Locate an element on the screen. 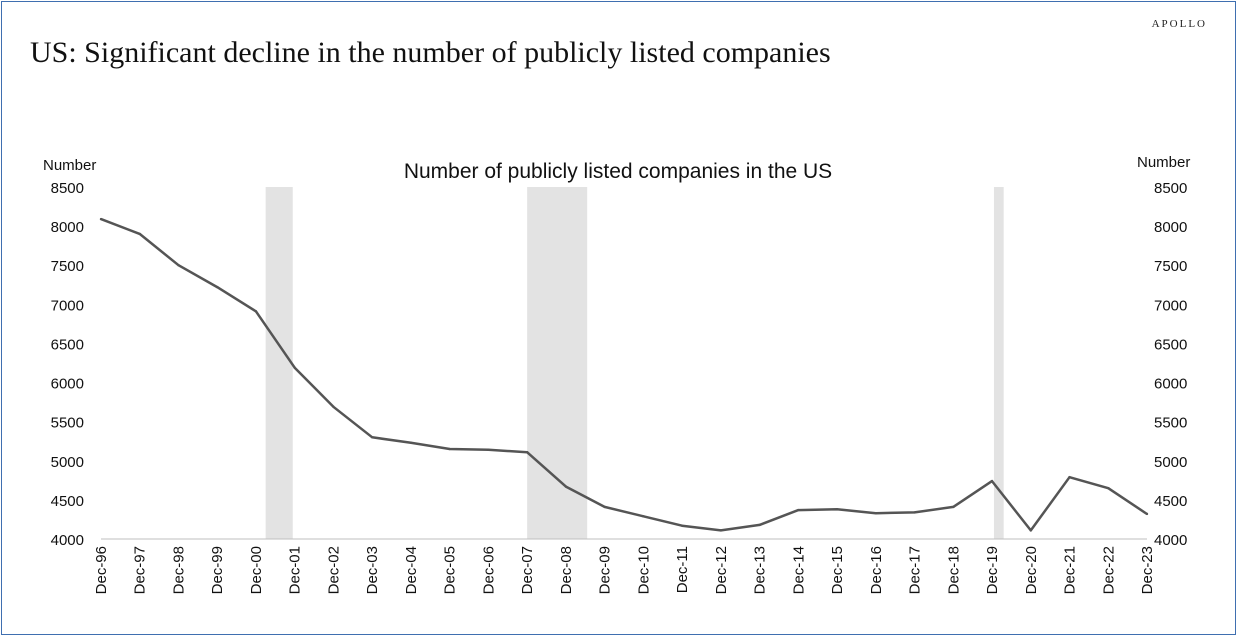 This screenshot has width=1237, height=636. brand-logo-text: APOLLO is located at coordinates (1179, 24).